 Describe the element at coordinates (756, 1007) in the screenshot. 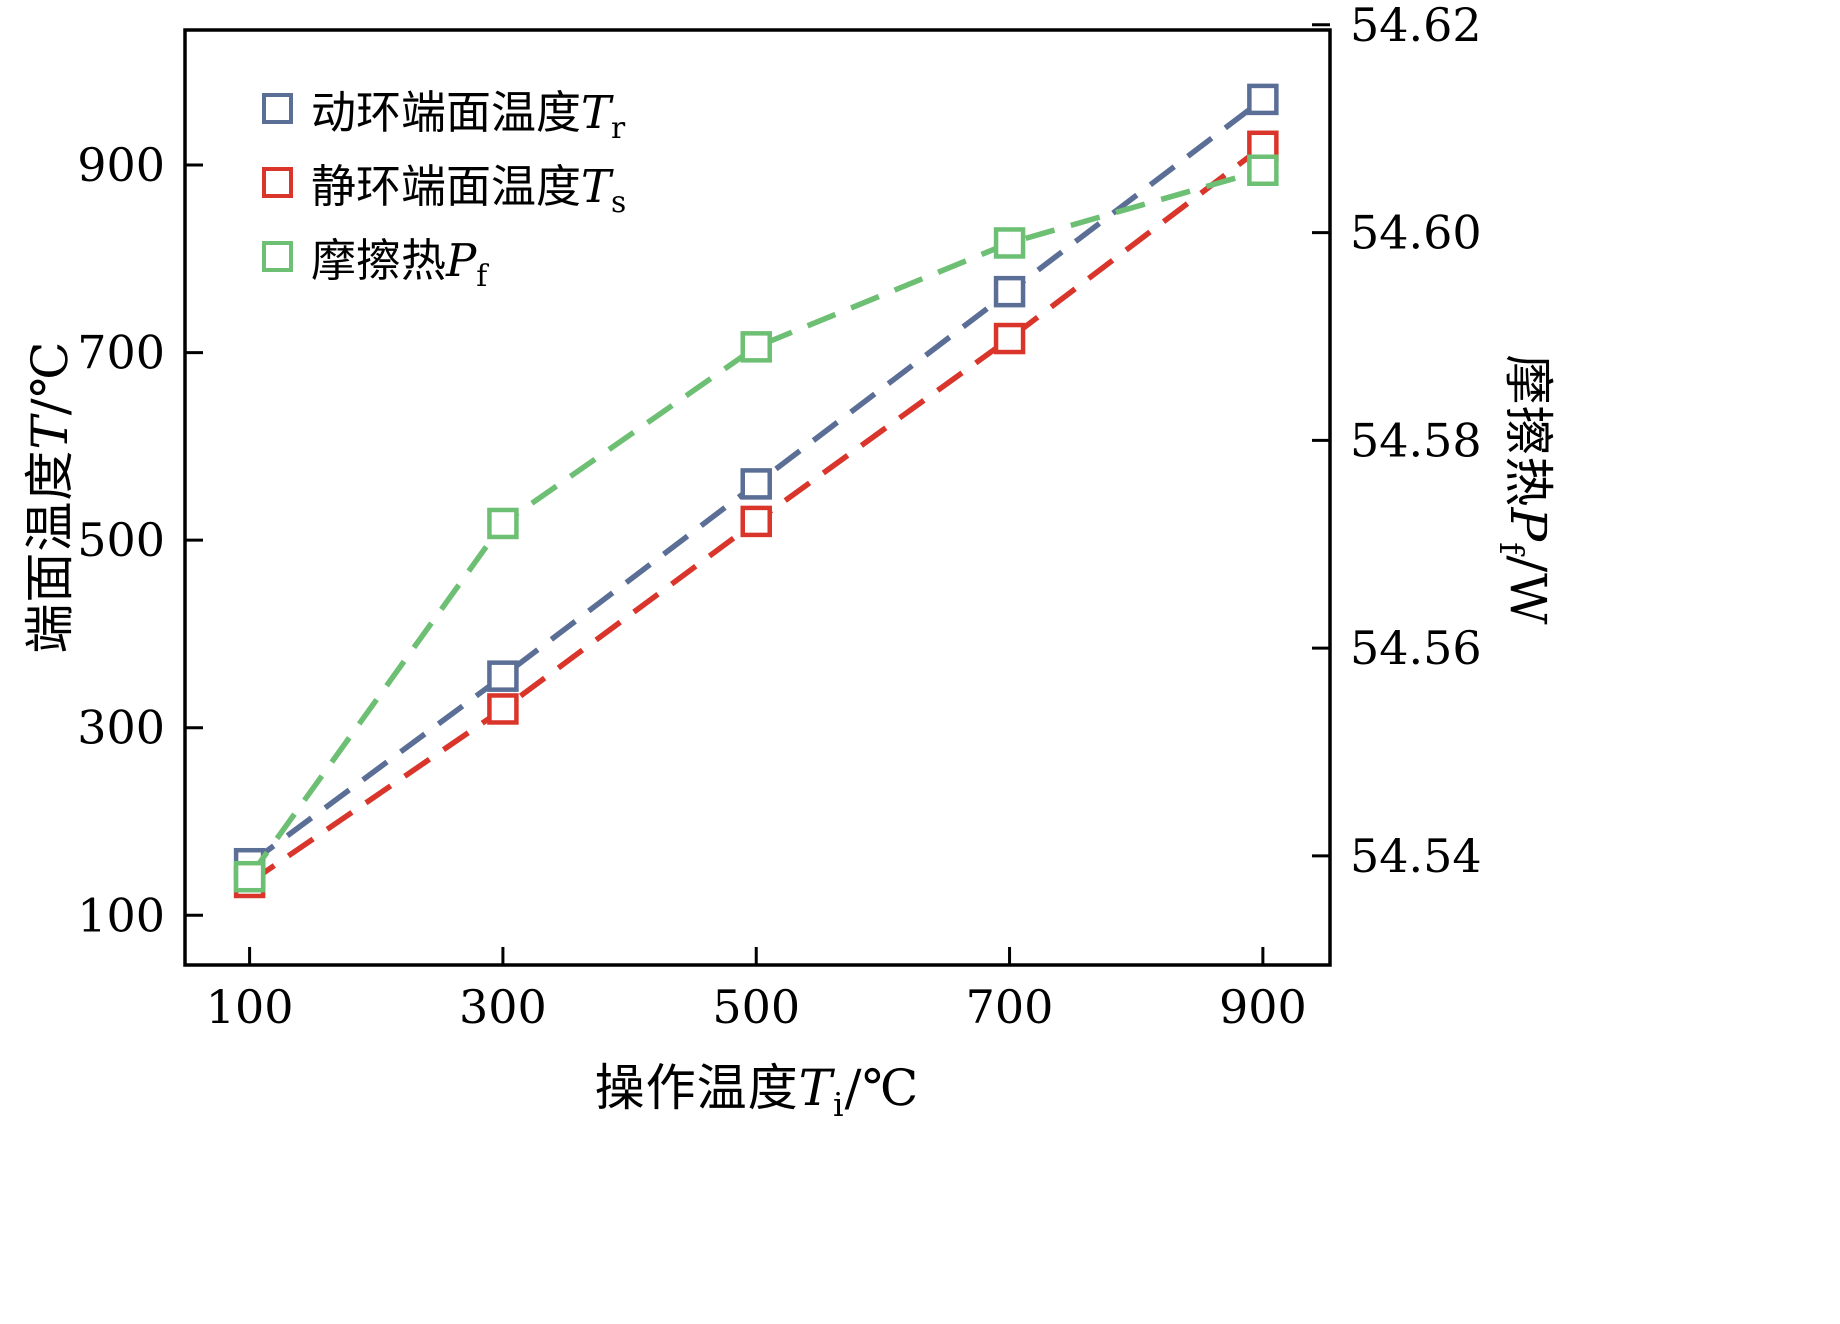

I see `x-tick-label: 500` at that location.